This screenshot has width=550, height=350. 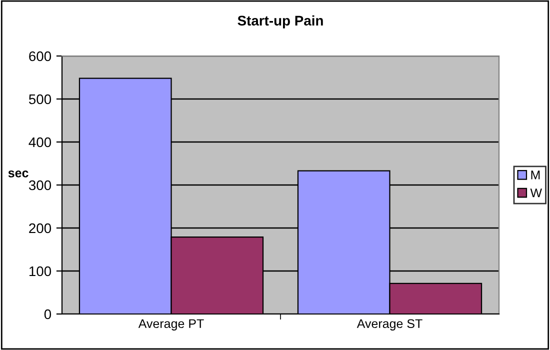 I want to click on chart-title: Start-up Pain, so click(x=280, y=21).